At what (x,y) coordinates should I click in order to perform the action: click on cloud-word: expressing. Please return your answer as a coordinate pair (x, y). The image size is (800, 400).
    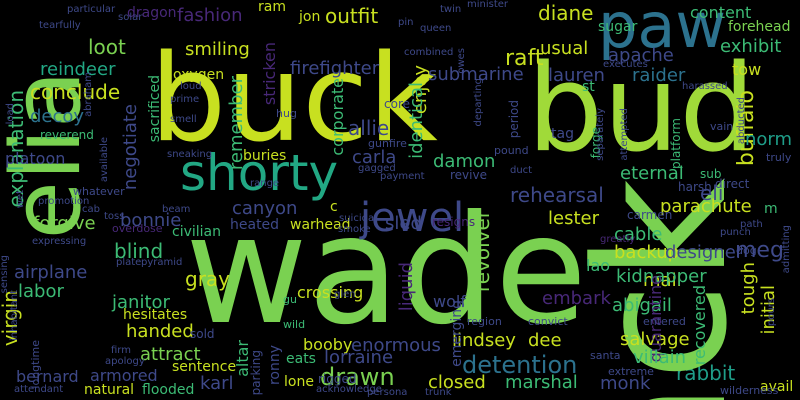
    Looking at the image, I should click on (59, 241).